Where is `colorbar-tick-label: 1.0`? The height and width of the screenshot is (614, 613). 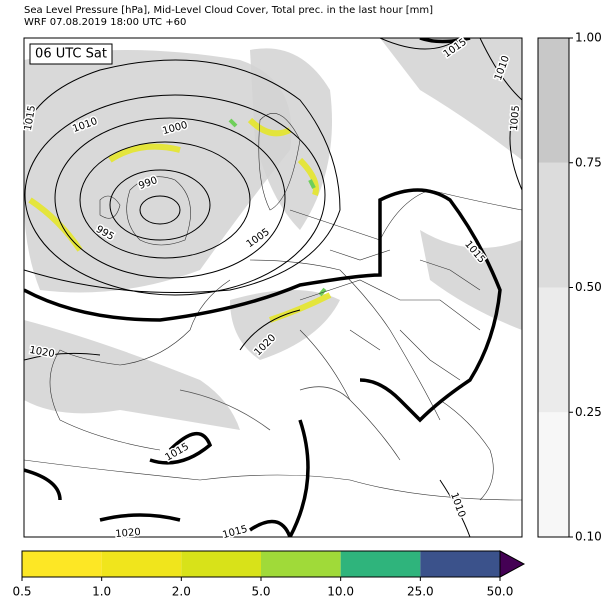
colorbar-tick-label: 1.0 is located at coordinates (101, 592).